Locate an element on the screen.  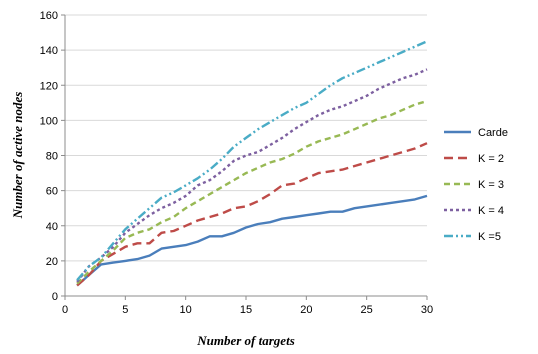
x-tick-label: 25 is located at coordinates (367, 310).